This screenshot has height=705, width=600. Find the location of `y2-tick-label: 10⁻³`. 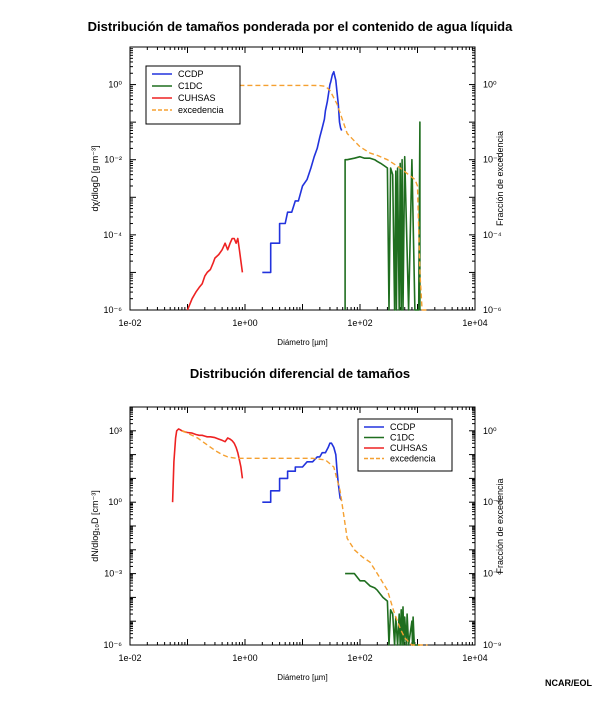

y2-tick-label: 10⁻³ is located at coordinates (492, 502).